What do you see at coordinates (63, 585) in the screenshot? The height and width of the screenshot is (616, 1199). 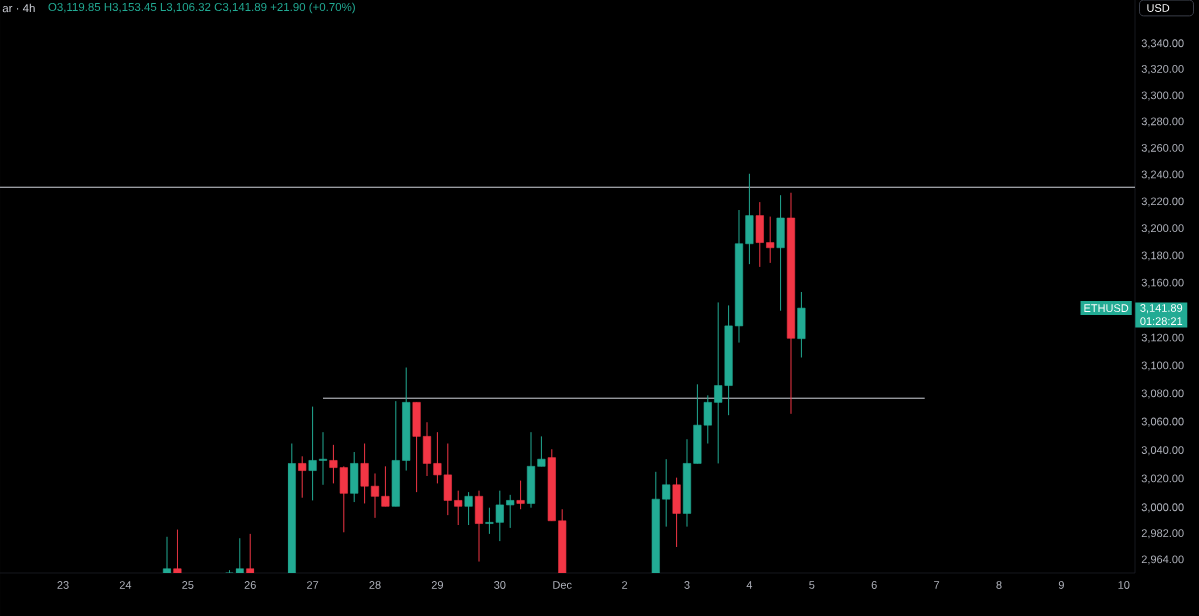 I see `x-tick-label: 23` at bounding box center [63, 585].